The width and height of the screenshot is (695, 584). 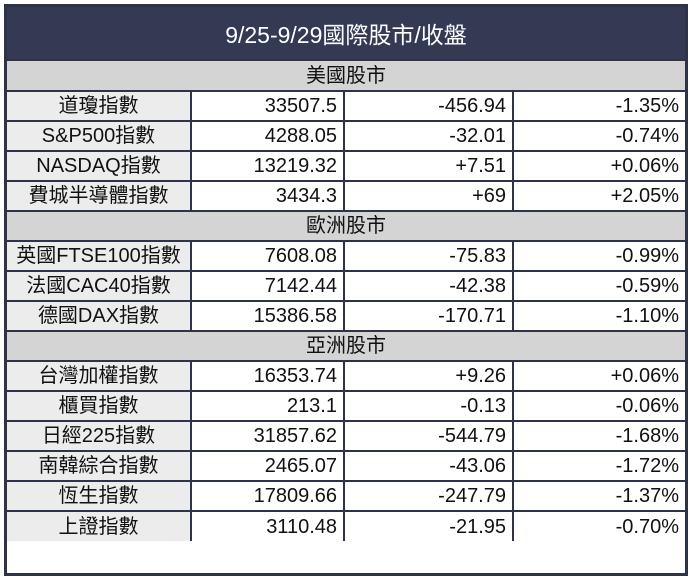 I want to click on index-name: 日經225指數, so click(x=99, y=436).